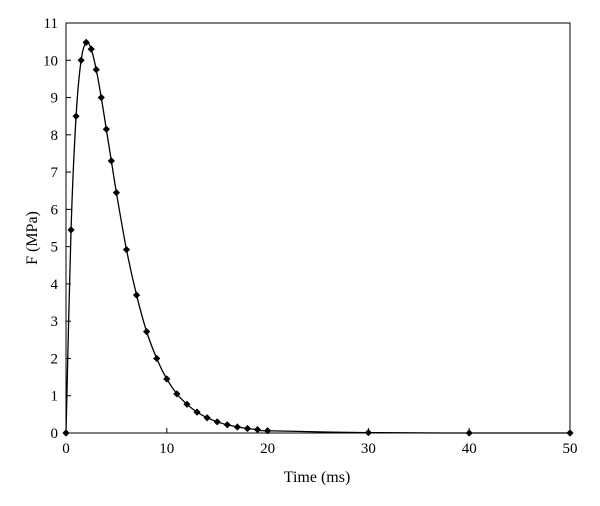 This screenshot has height=506, width=600. What do you see at coordinates (166, 449) in the screenshot?
I see `x-tick-label: 10` at bounding box center [166, 449].